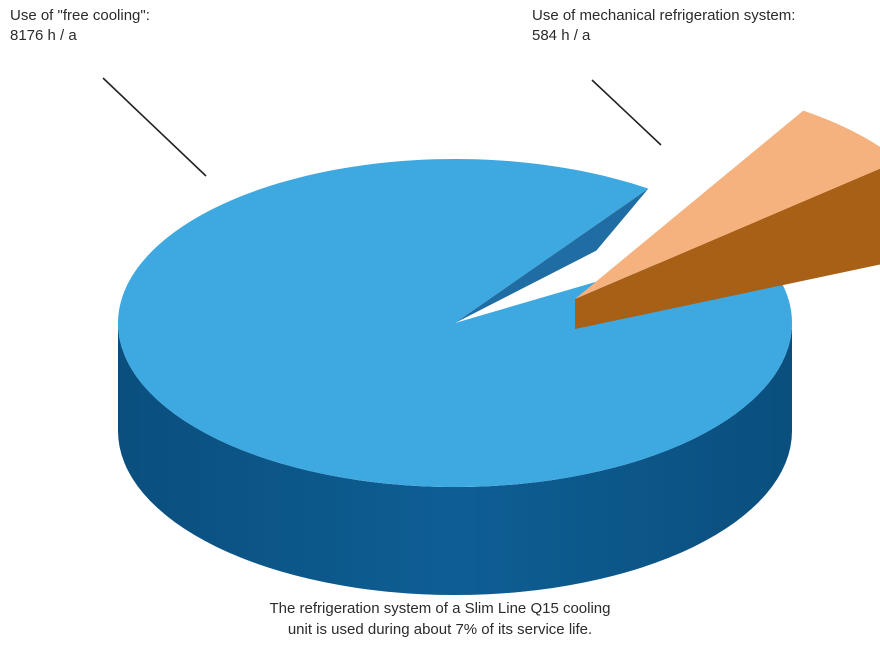 The image size is (880, 667). I want to click on label-mechanical-value: 584 h / a, so click(561, 35).